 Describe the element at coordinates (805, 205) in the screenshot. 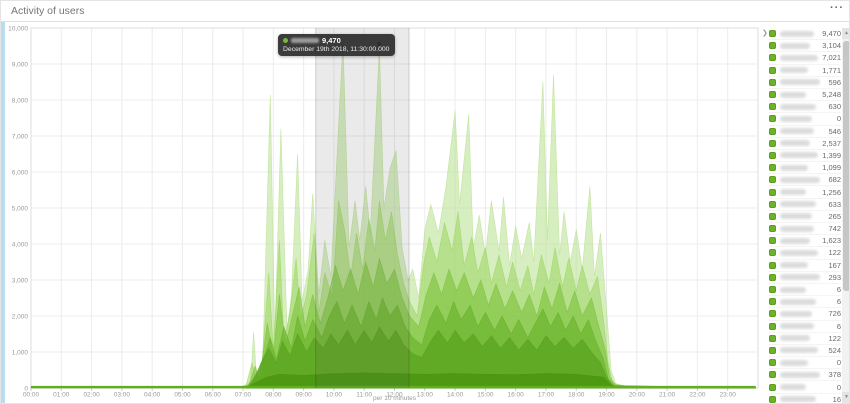

I see `legend-row: 633` at that location.